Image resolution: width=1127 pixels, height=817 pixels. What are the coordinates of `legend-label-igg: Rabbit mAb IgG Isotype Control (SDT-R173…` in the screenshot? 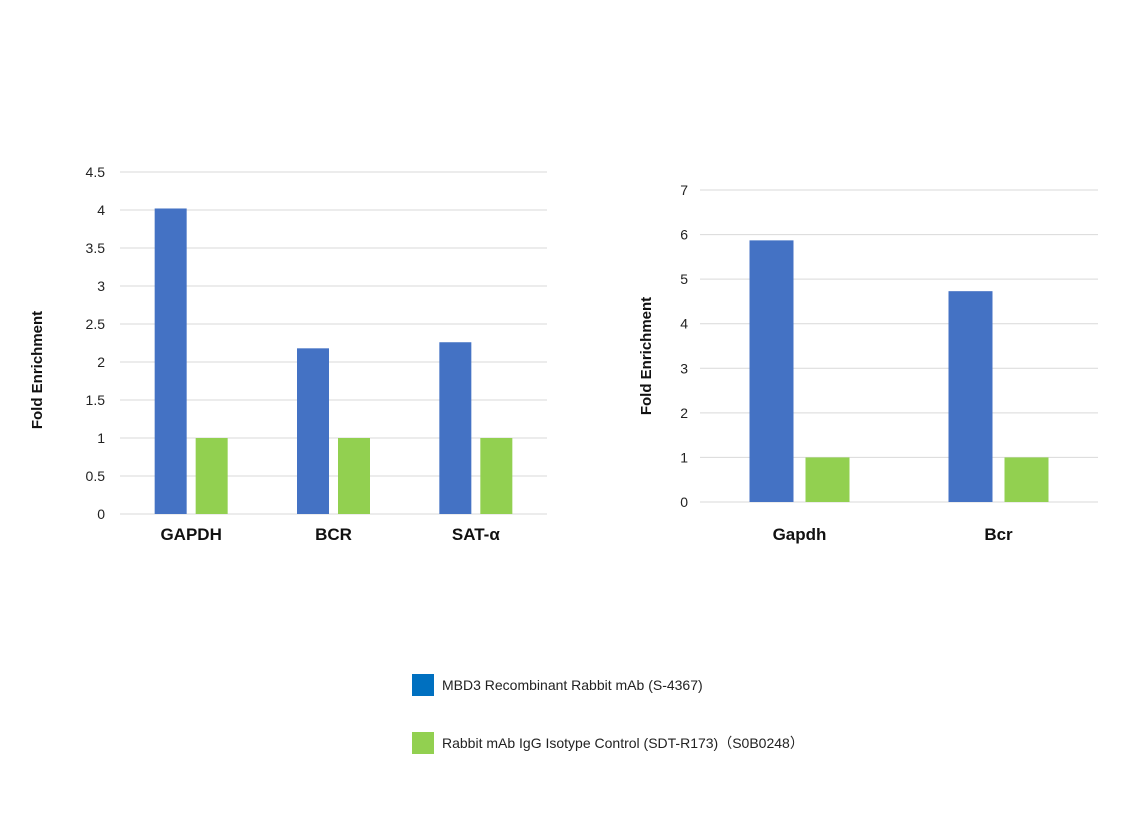 It's located at (623, 743).